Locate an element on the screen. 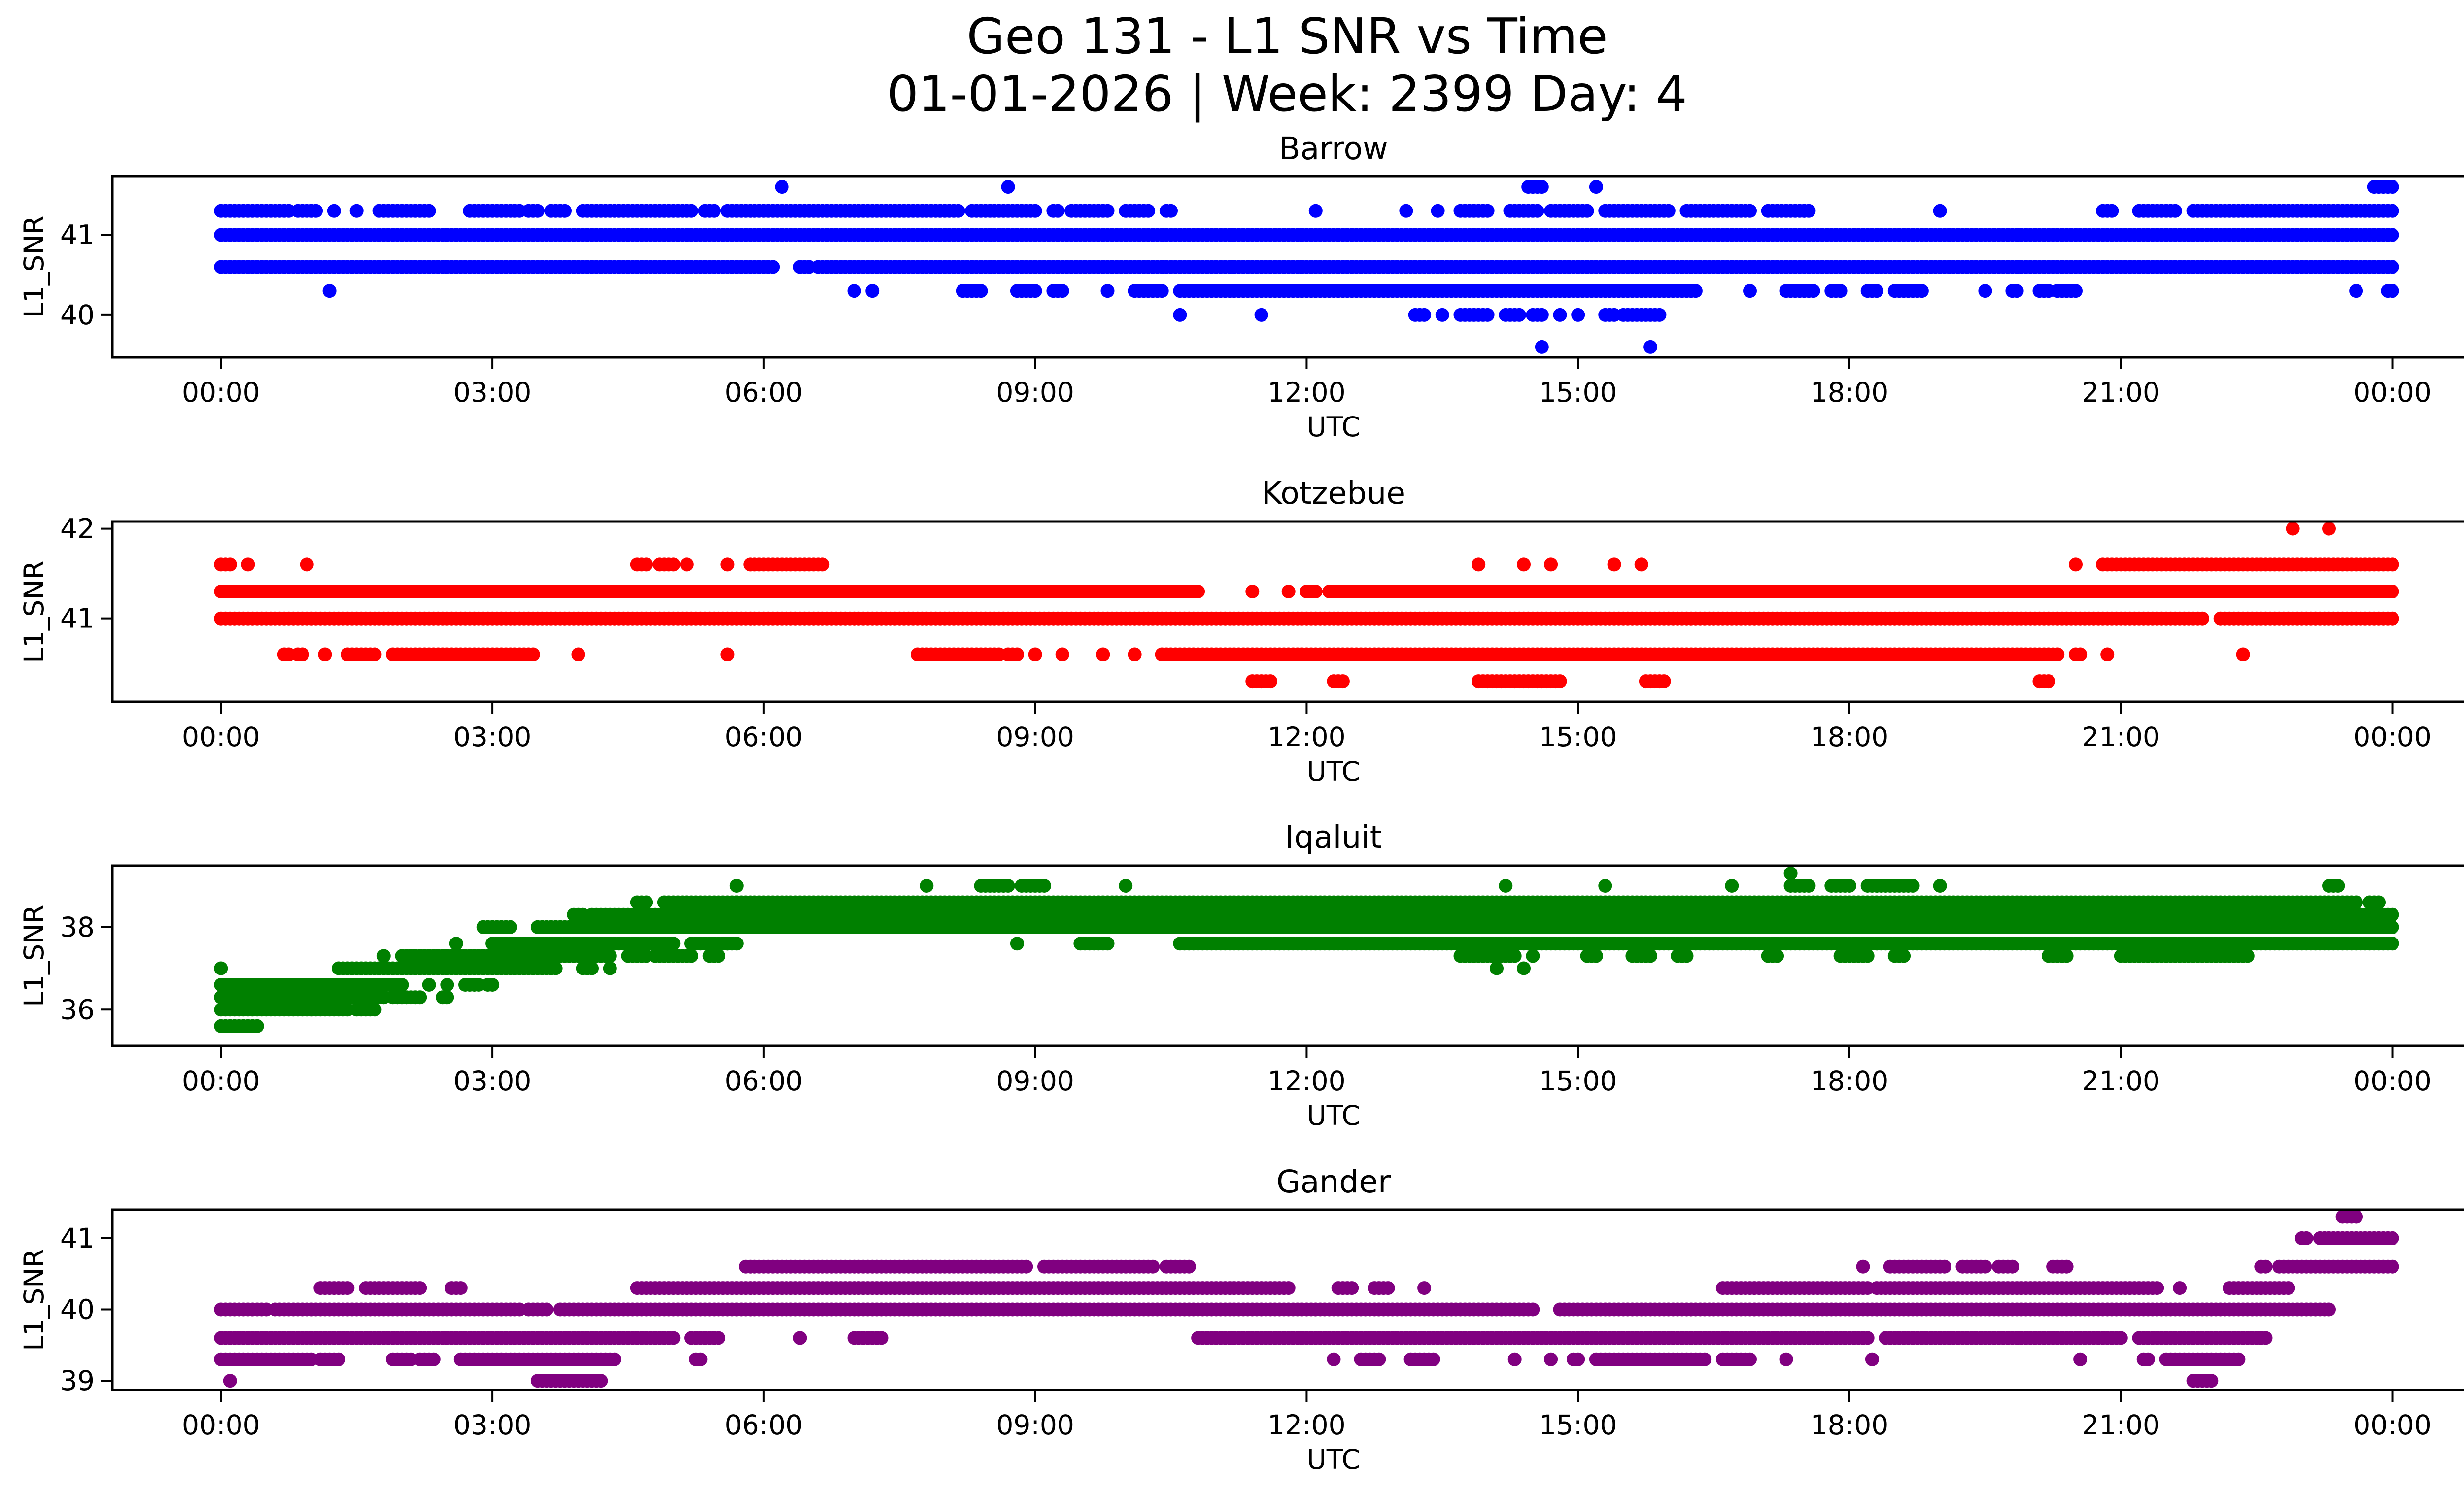 This screenshot has width=2464, height=1495. subplot-title: Gander is located at coordinates (1333, 1182).